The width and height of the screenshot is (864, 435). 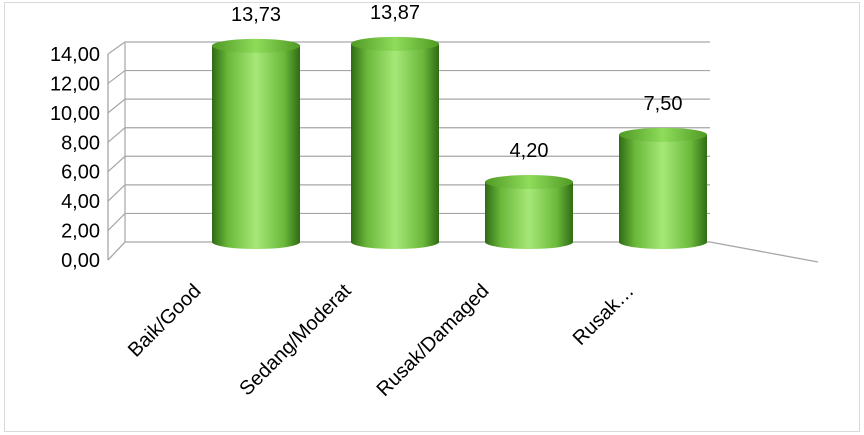 I want to click on floor-gridline, so click(x=463, y=252).